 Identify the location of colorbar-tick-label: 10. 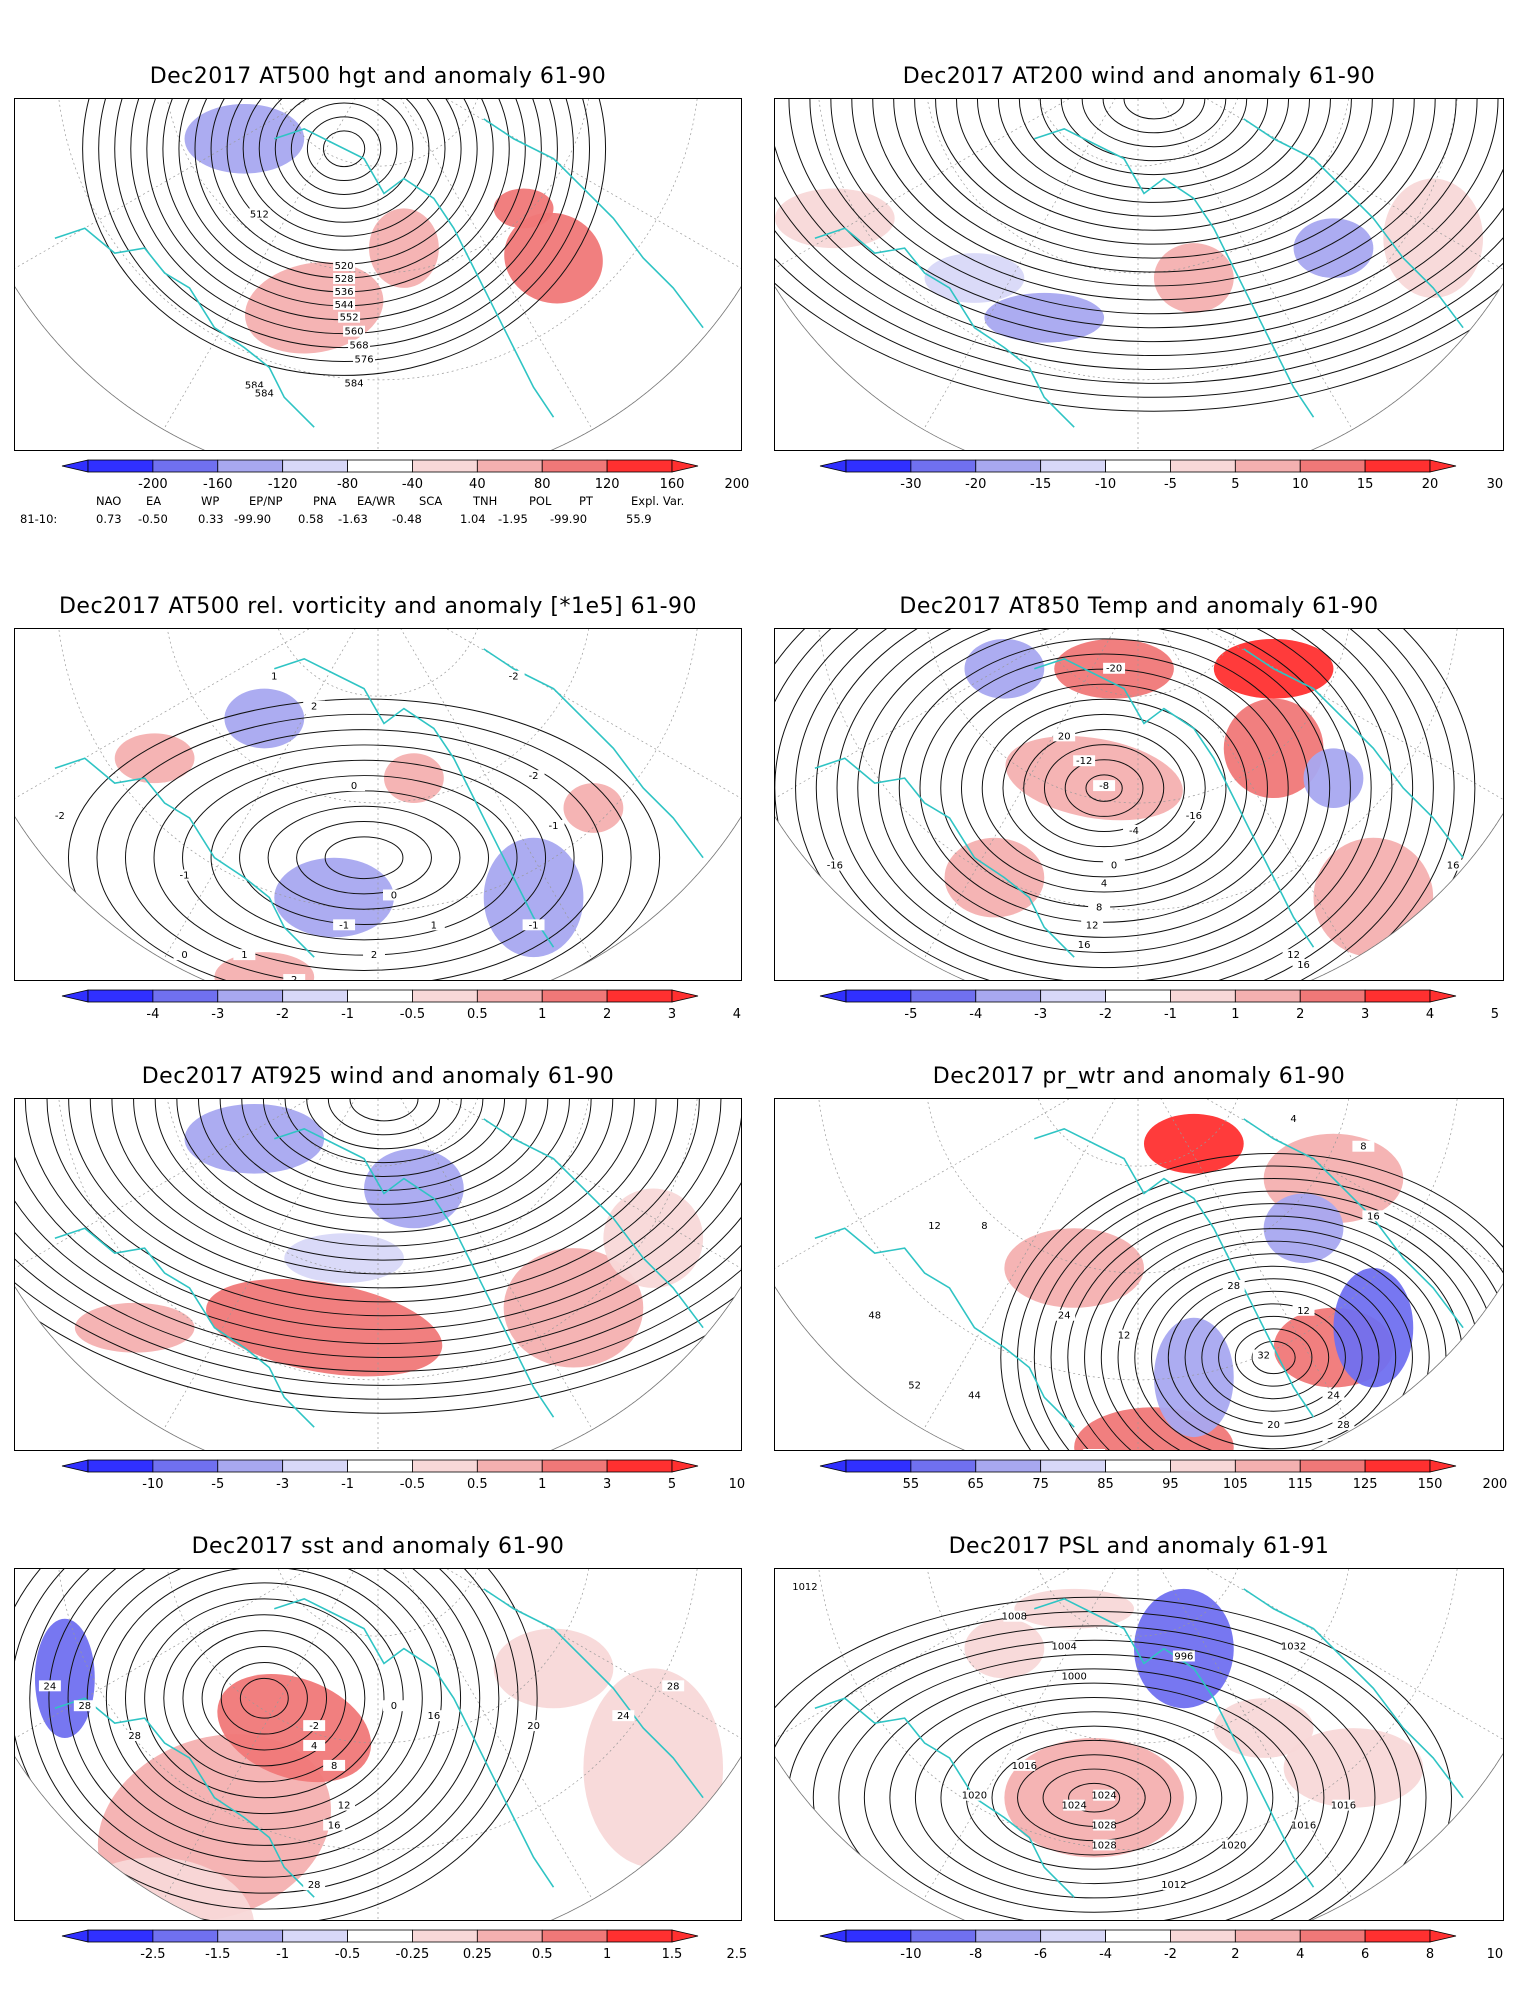
(737, 1484).